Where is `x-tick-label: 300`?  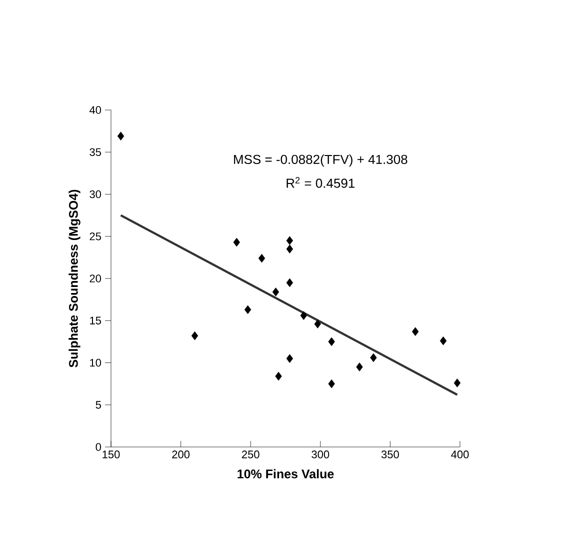 x-tick-label: 300 is located at coordinates (321, 454).